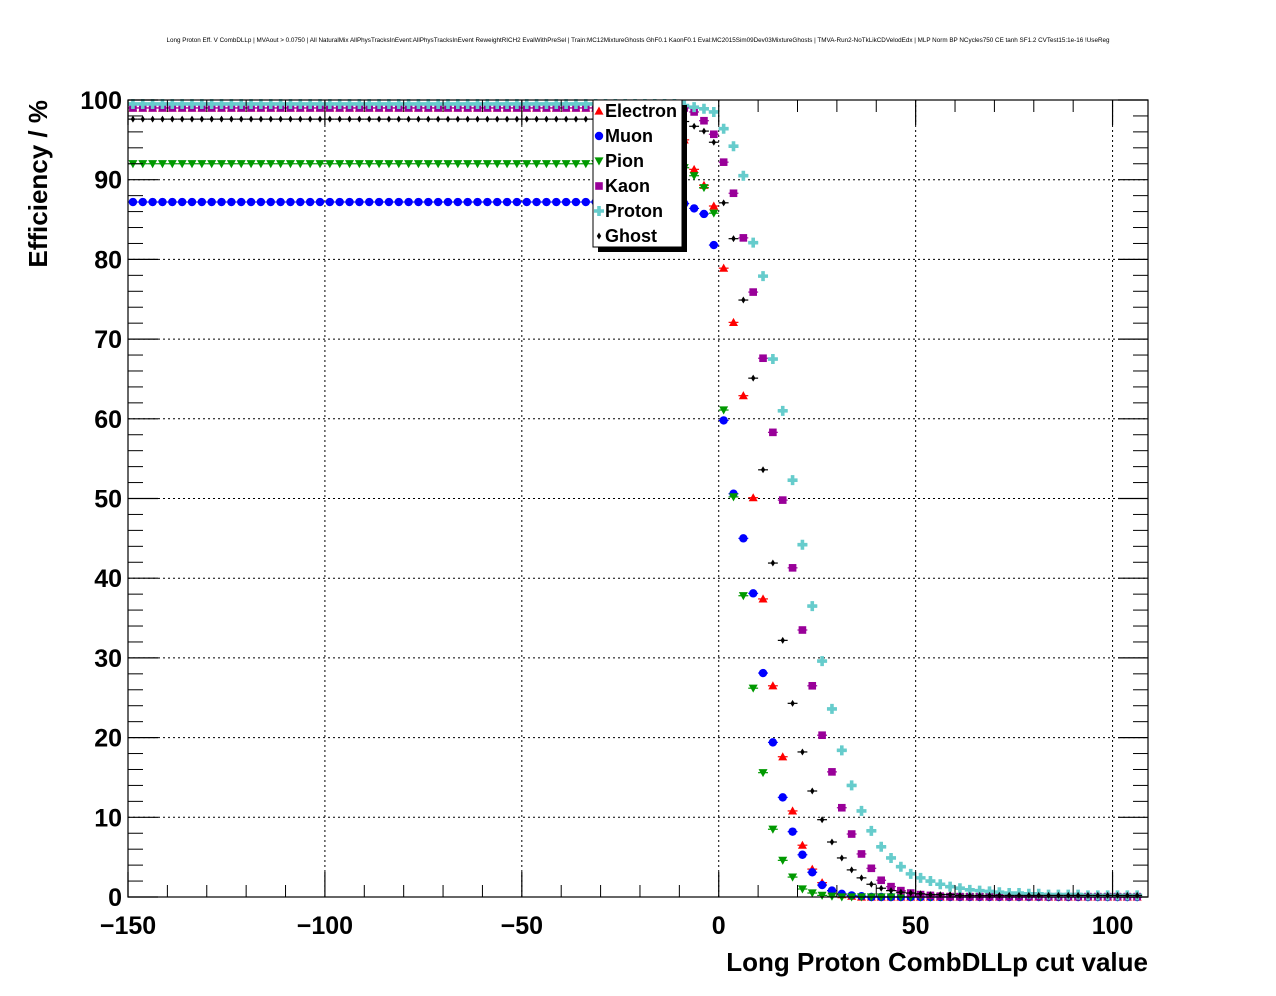 This screenshot has width=1276, height=996. What do you see at coordinates (101, 101) in the screenshot?
I see `y-tick-label: 100` at bounding box center [101, 101].